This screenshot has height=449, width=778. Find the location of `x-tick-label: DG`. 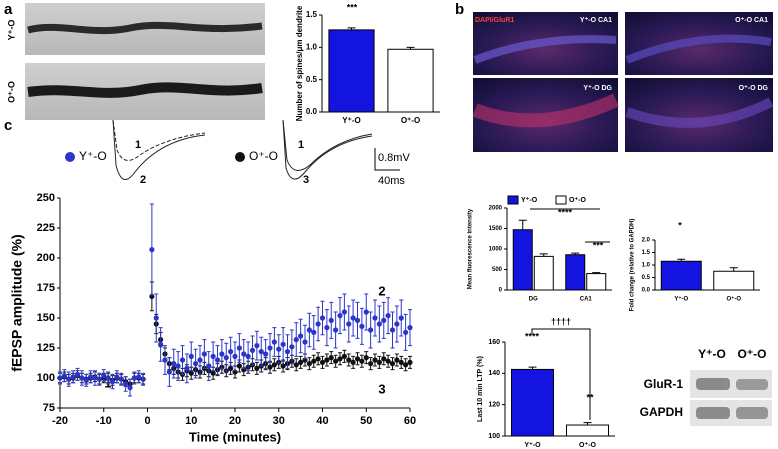

x-tick-label: DG is located at coordinates (533, 300).